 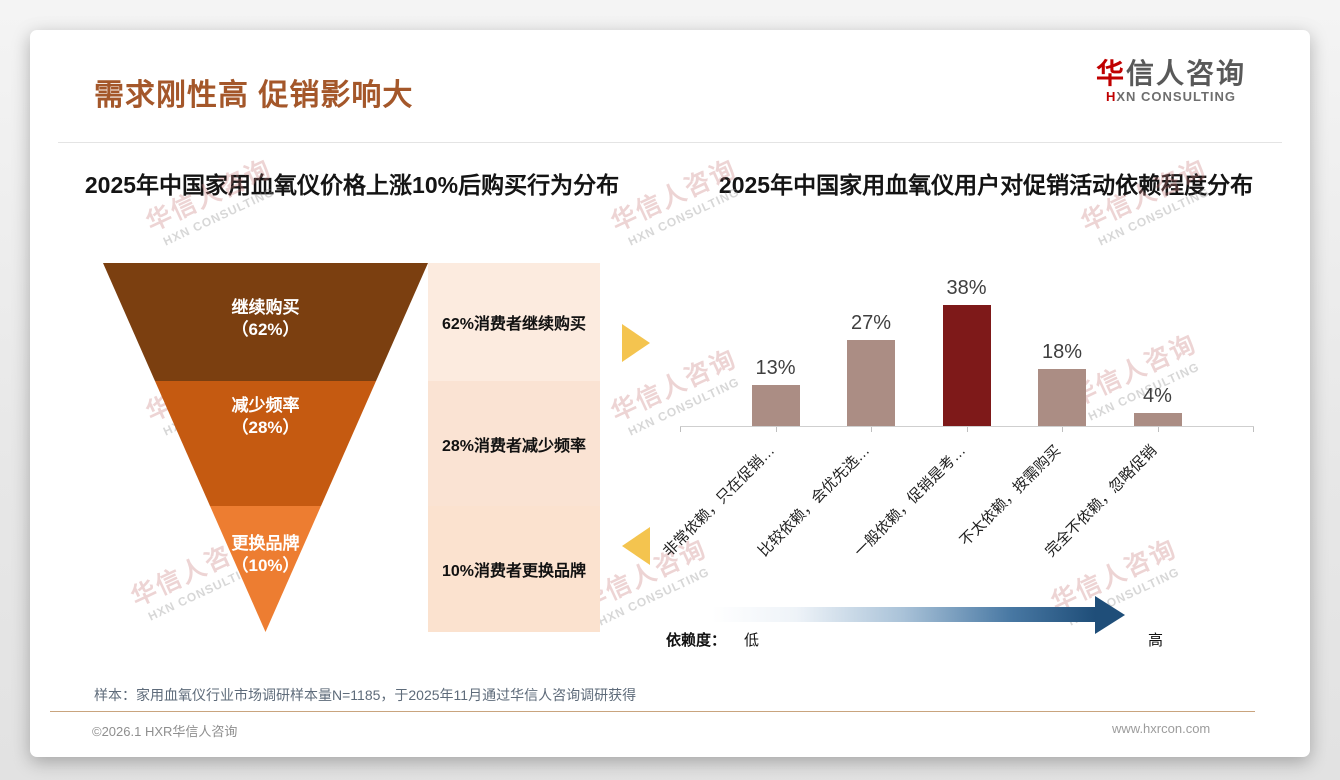 I want to click on logo-accent-char: 华, so click(x=1110, y=73).